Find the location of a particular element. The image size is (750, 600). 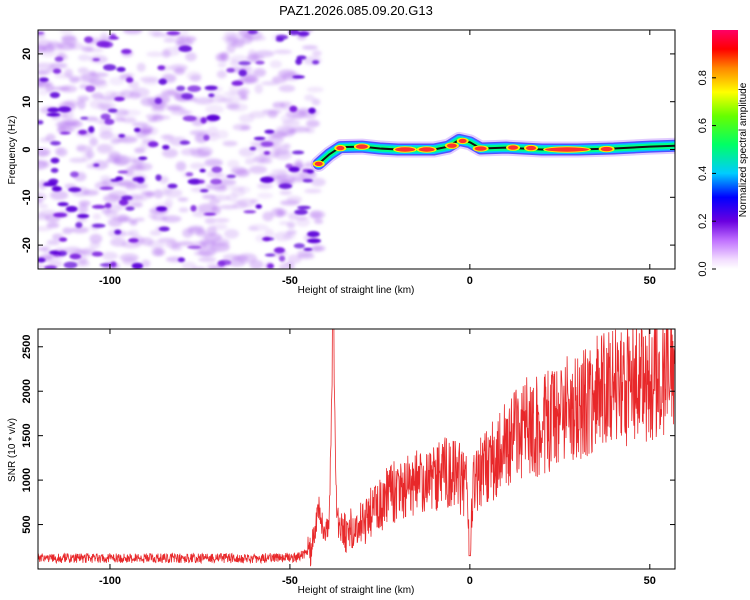

snr-y-label: SNR (10 * v/v) is located at coordinates (12, 450).